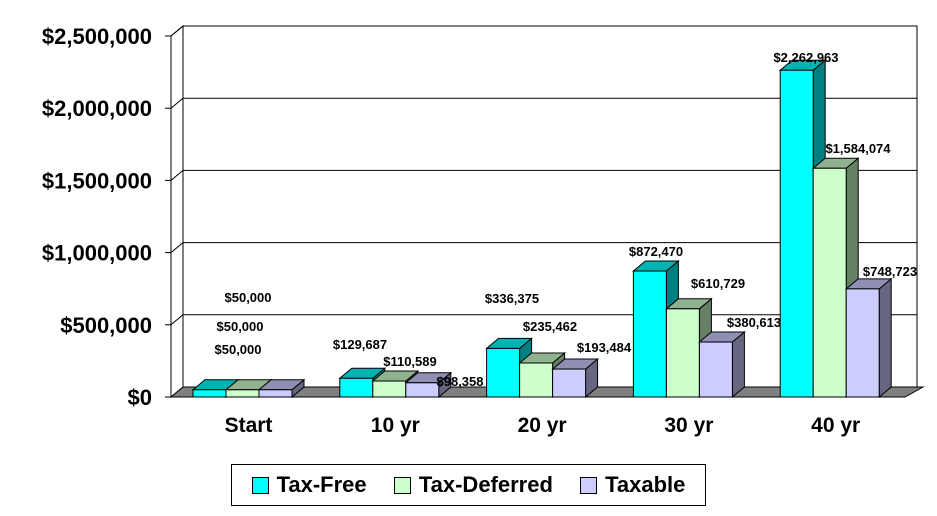  I want to click on bar-tax-deferred-30-yr, so click(682, 353).